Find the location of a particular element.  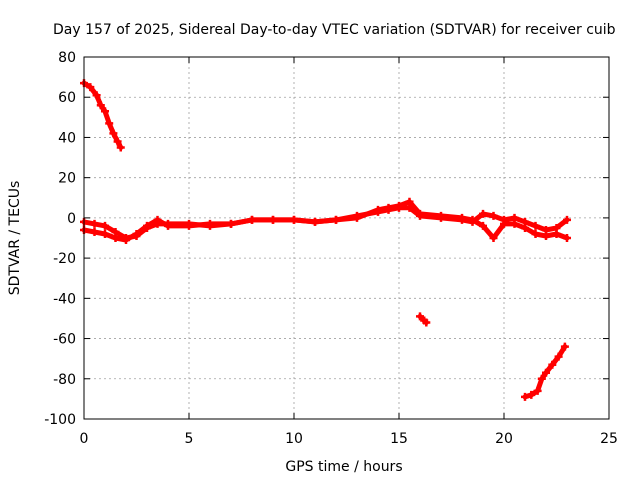

x-tick-label: 25 is located at coordinates (609, 439).